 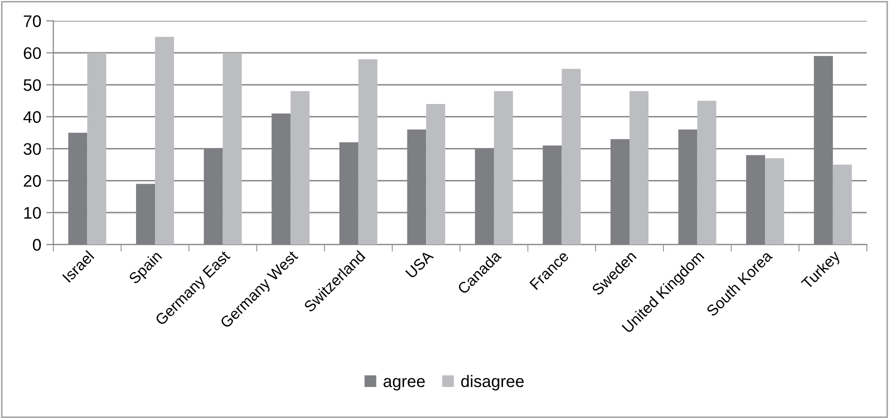 What do you see at coordinates (419, 264) in the screenshot?
I see `x-tick-label: USA` at bounding box center [419, 264].